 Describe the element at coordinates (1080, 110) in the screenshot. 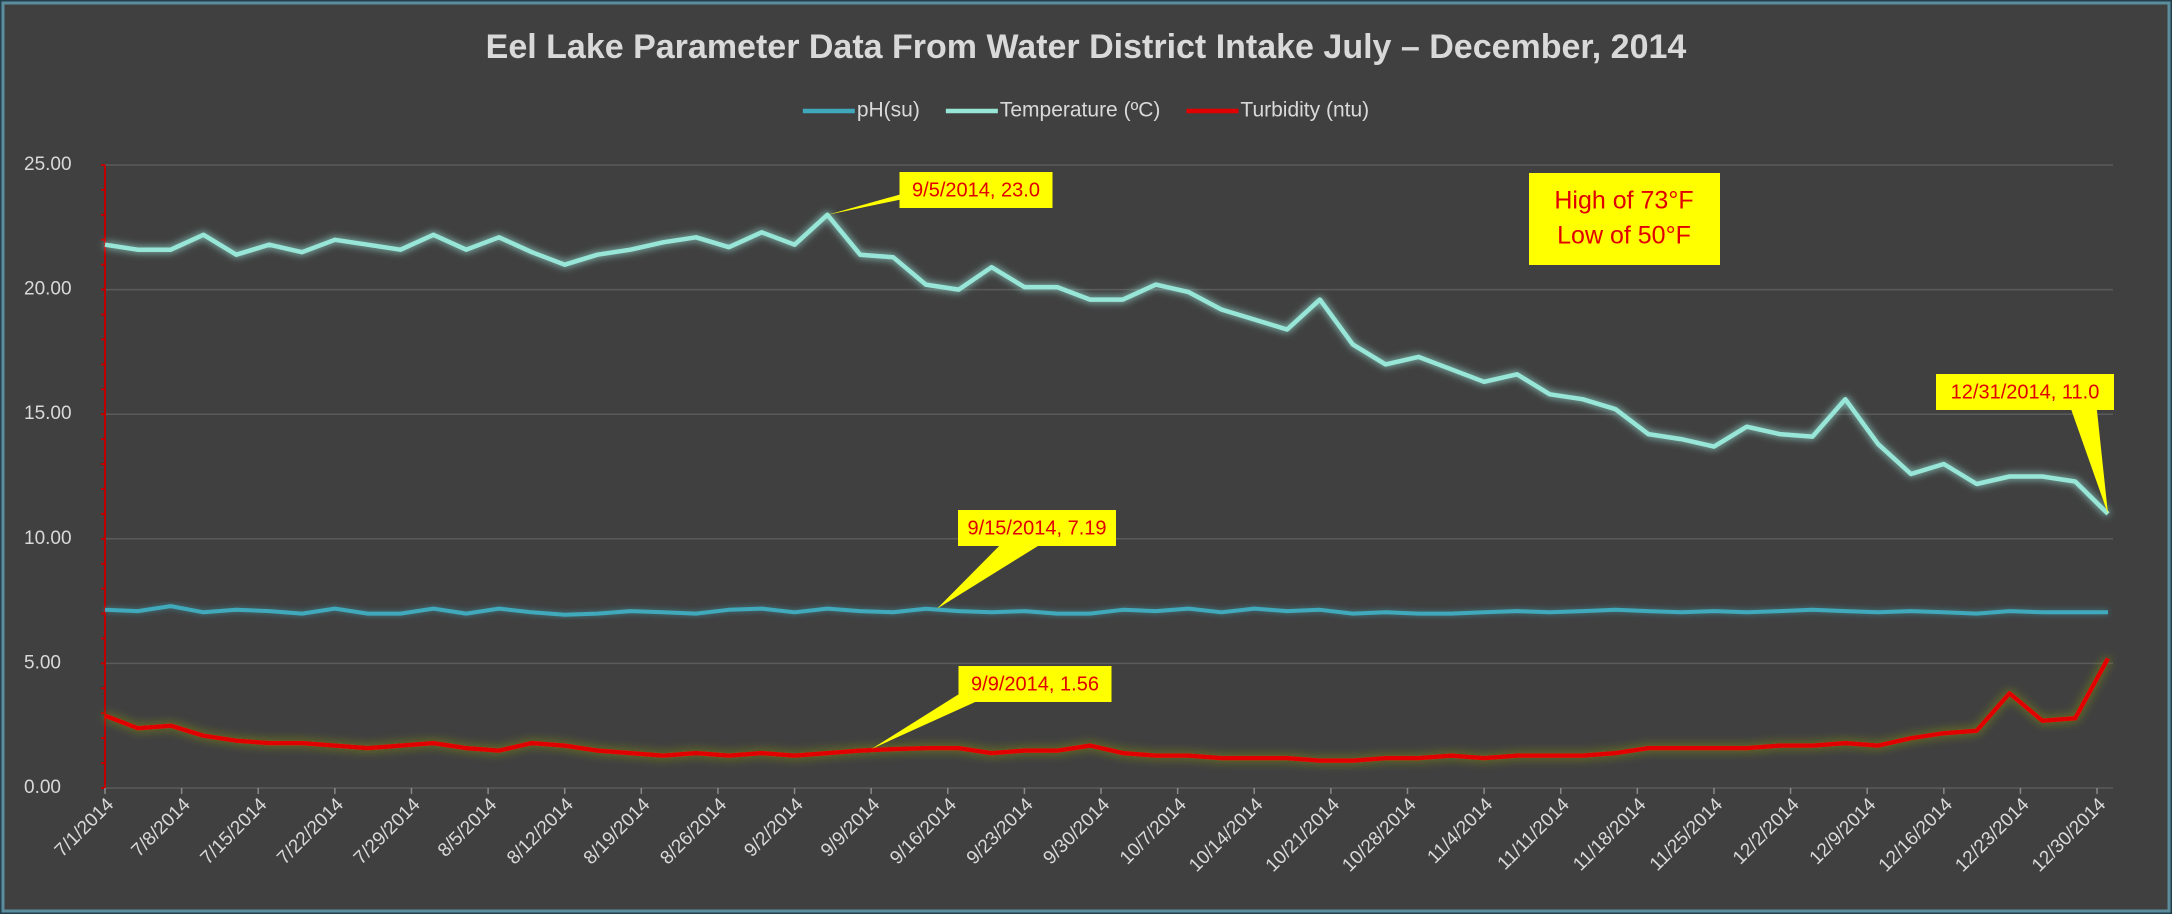

I see `legend-label: Temperature (ºC)` at that location.